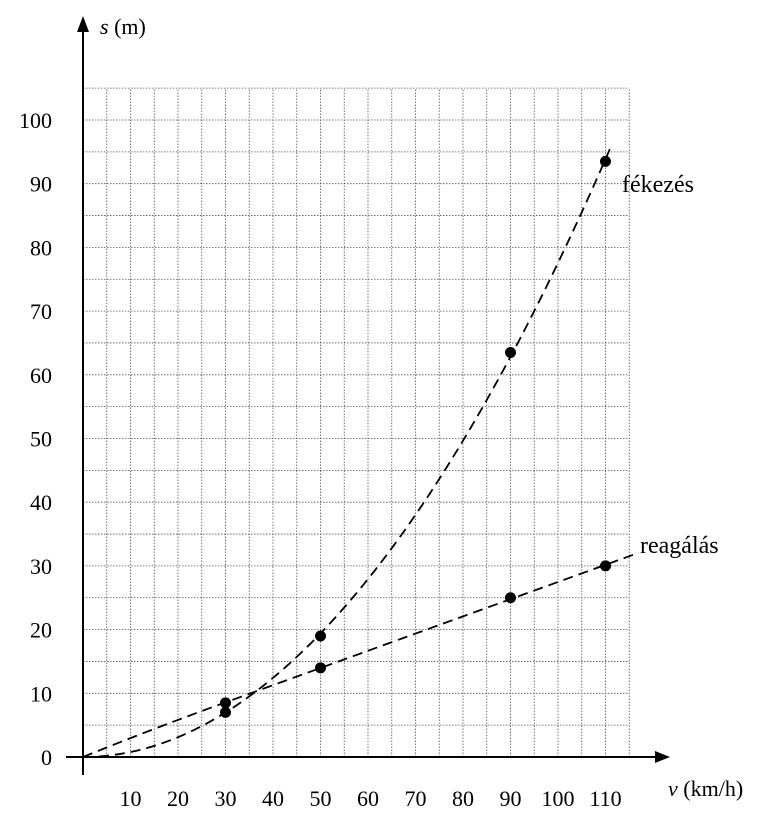 The width and height of the screenshot is (763, 817). Describe the element at coordinates (41, 184) in the screenshot. I see `y-tick-label: 90` at that location.